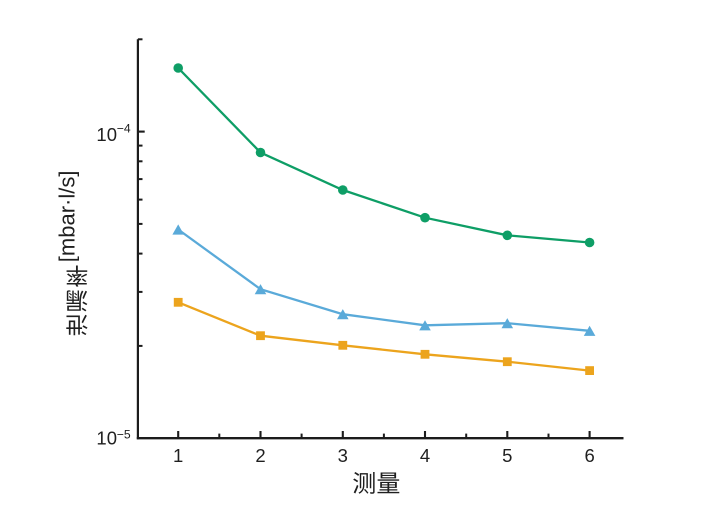 The height and width of the screenshot is (532, 720). Describe the element at coordinates (66, 217) in the screenshot. I see `svg-text: [mbar·l/s]` at that location.